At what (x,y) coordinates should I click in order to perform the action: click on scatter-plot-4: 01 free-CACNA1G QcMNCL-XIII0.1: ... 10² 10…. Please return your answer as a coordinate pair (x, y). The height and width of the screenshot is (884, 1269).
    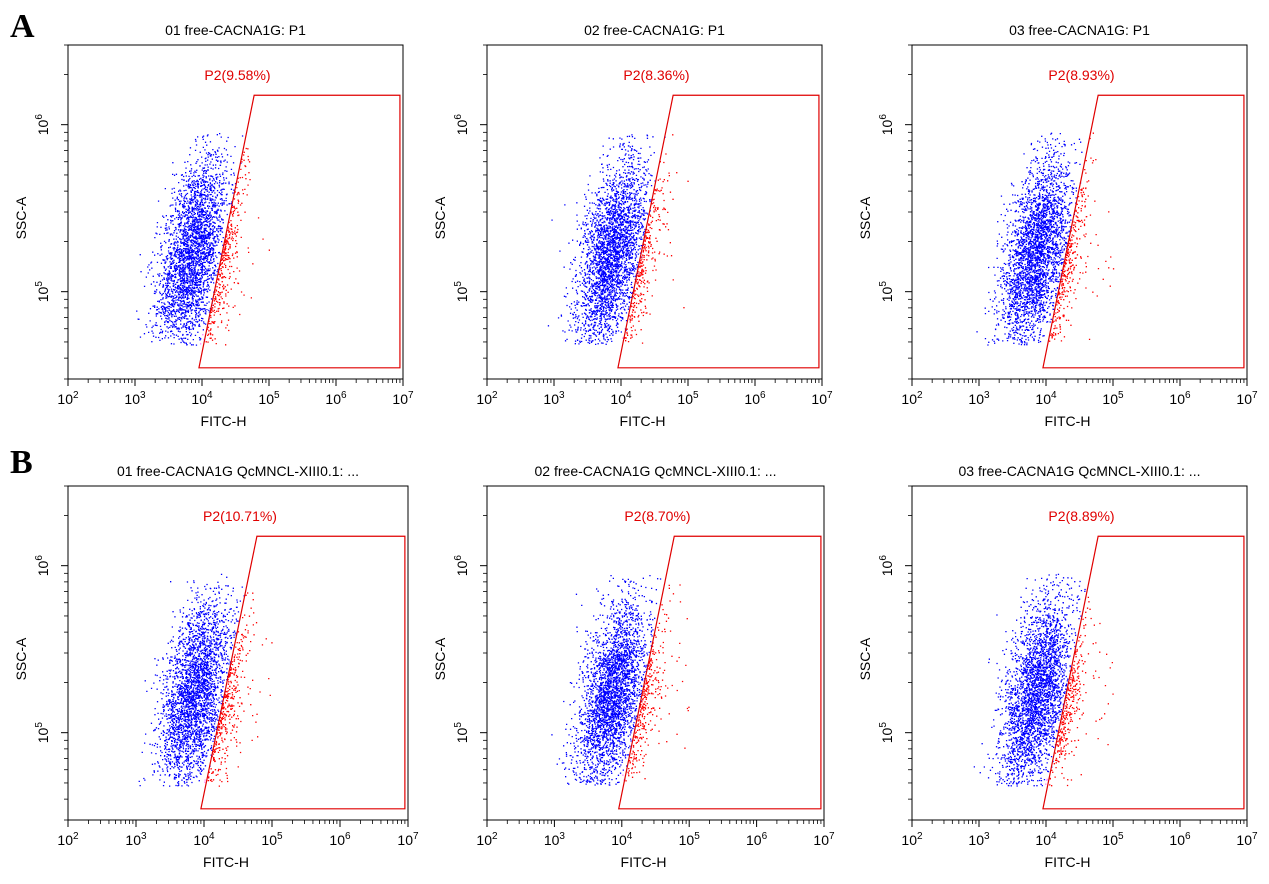
    Looking at the image, I should click on (216, 666).